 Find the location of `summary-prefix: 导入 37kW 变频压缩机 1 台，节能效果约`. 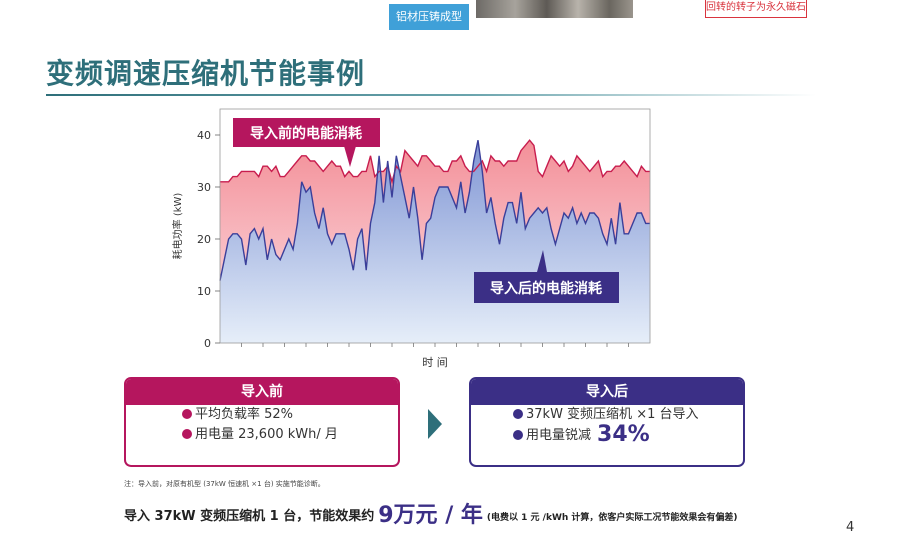

summary-prefix: 导入 37kW 变频压缩机 1 台，节能效果约 is located at coordinates (249, 516).